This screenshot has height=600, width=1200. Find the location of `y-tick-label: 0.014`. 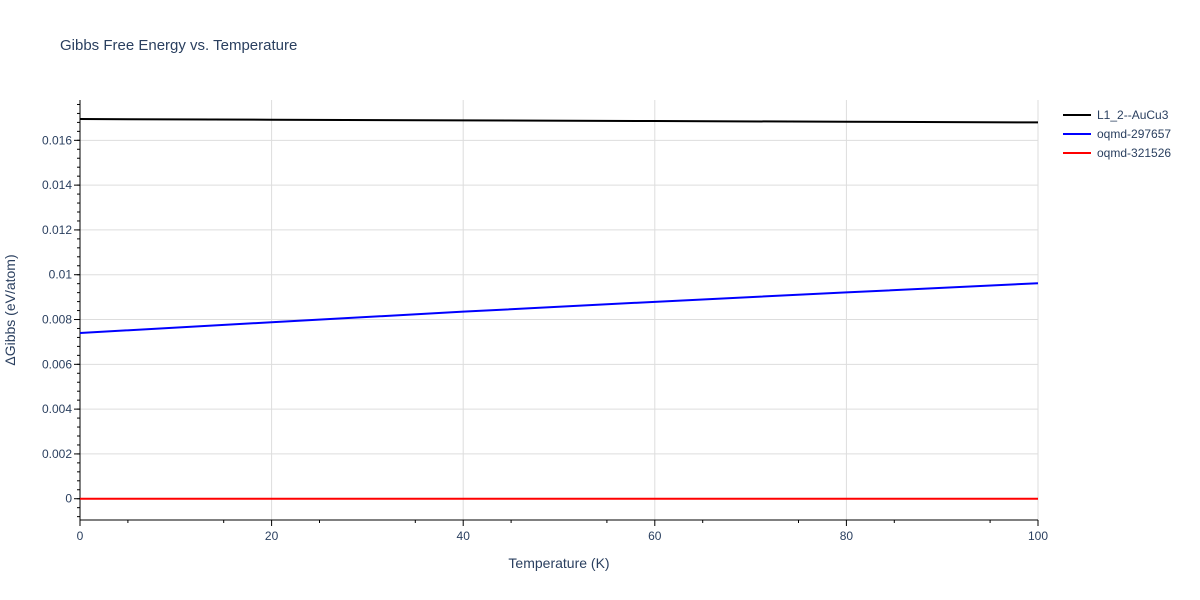

y-tick-label: 0.014 is located at coordinates (57, 185).